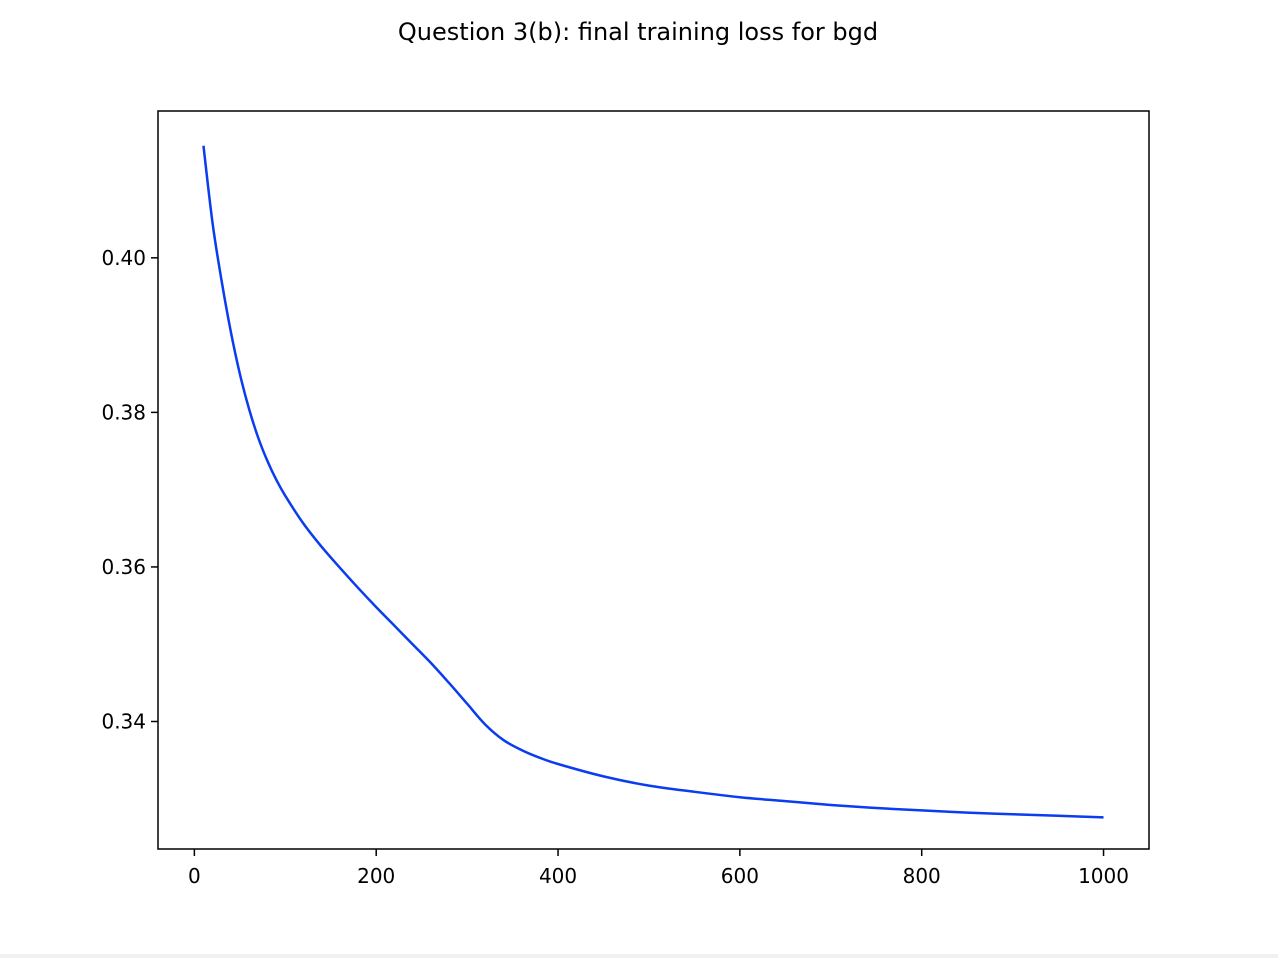 This screenshot has height=958, width=1278. Describe the element at coordinates (123, 721) in the screenshot. I see `y-tick-label: 0.34` at that location.